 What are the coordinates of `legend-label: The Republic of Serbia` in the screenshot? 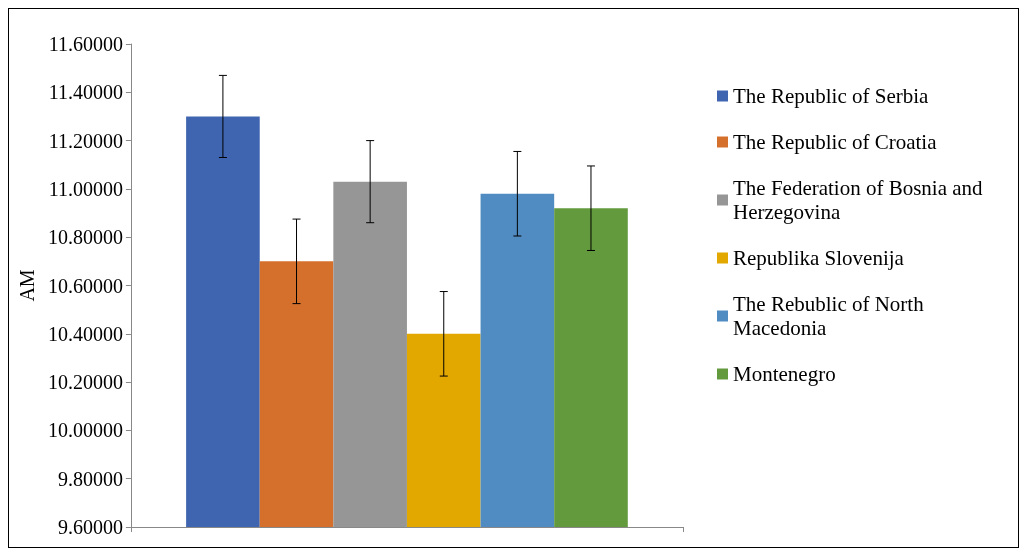 It's located at (831, 96).